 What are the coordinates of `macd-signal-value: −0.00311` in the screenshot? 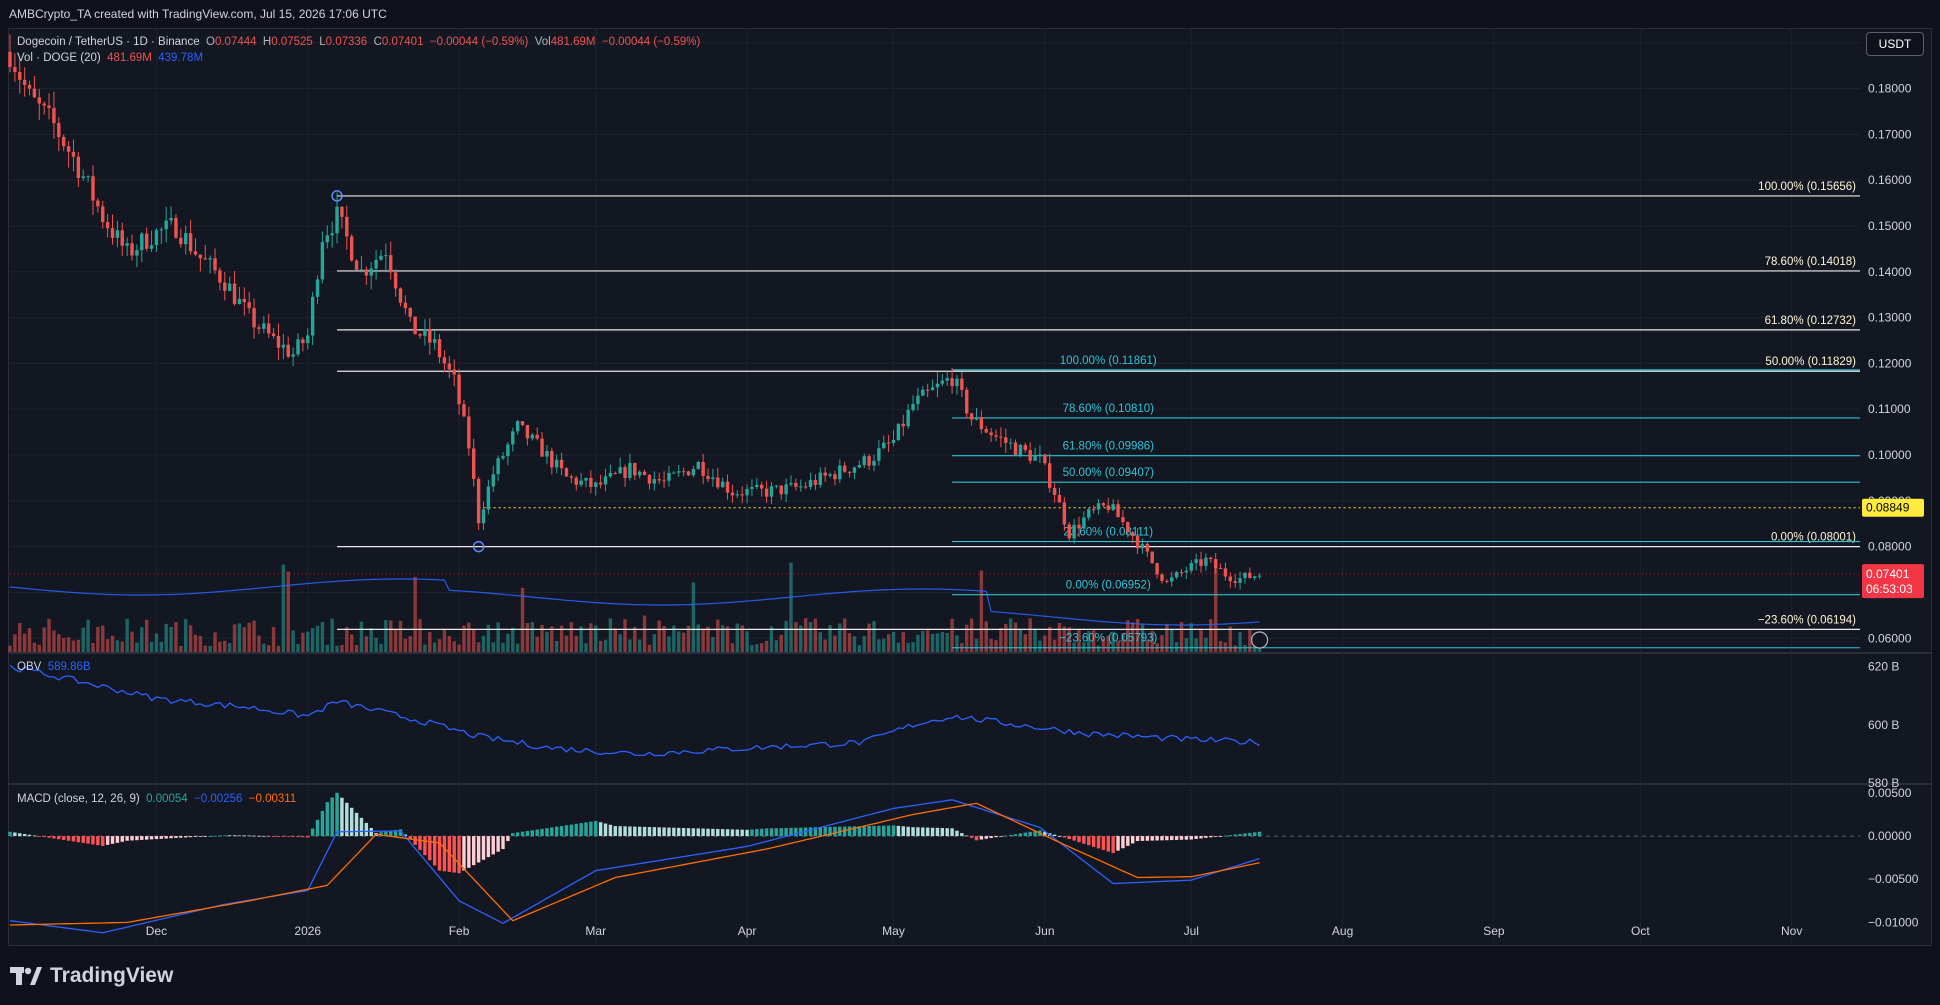 It's located at (272, 799).